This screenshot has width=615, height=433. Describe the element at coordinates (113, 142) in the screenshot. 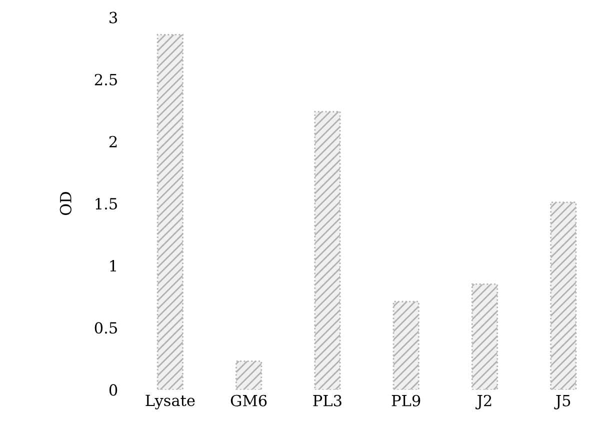

I see `y-tick-label: 2` at that location.